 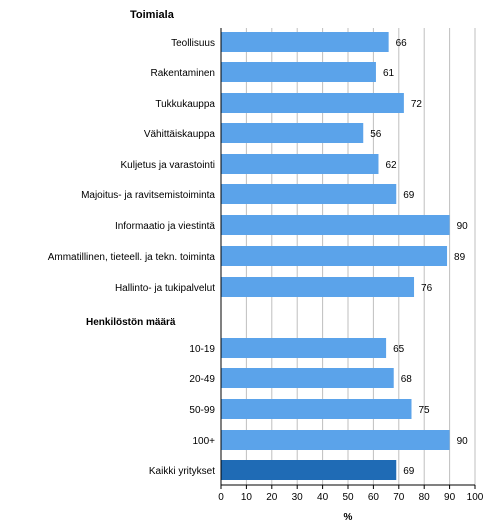 What do you see at coordinates (389, 73) in the screenshot?
I see `value-label-1: 61` at bounding box center [389, 73].